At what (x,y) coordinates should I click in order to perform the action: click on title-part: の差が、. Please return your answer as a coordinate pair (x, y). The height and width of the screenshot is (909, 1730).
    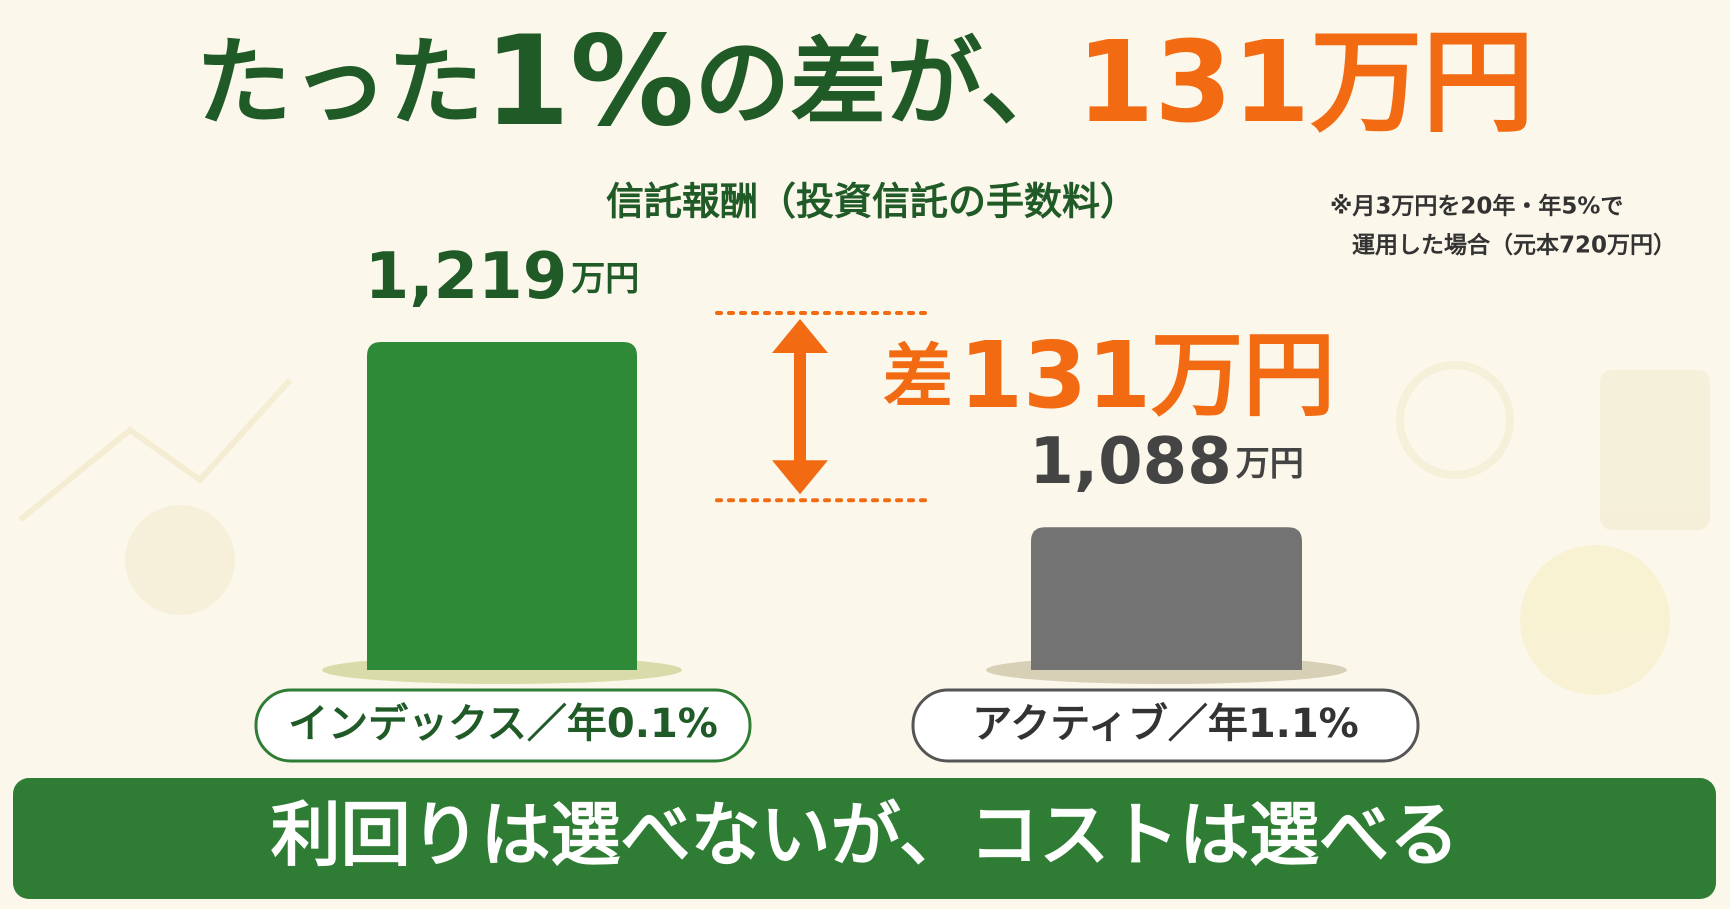
    Looking at the image, I should click on (885, 83).